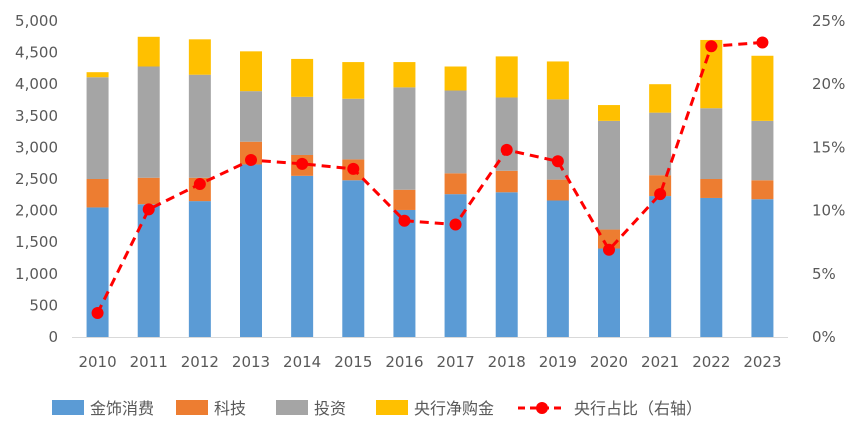 The image size is (863, 435). What do you see at coordinates (507, 362) in the screenshot?
I see `x-tick-label: 2018` at bounding box center [507, 362].